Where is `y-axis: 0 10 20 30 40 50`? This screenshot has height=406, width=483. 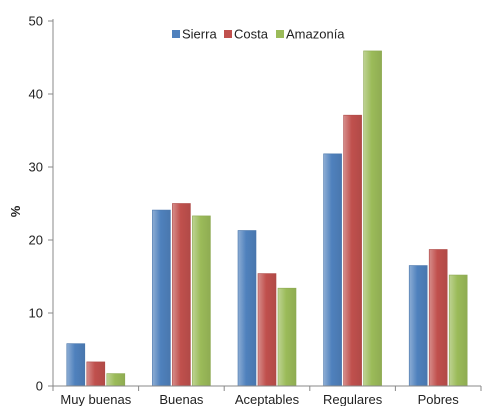 y-axis: 0 10 20 30 40 50 is located at coordinates (41, 204).